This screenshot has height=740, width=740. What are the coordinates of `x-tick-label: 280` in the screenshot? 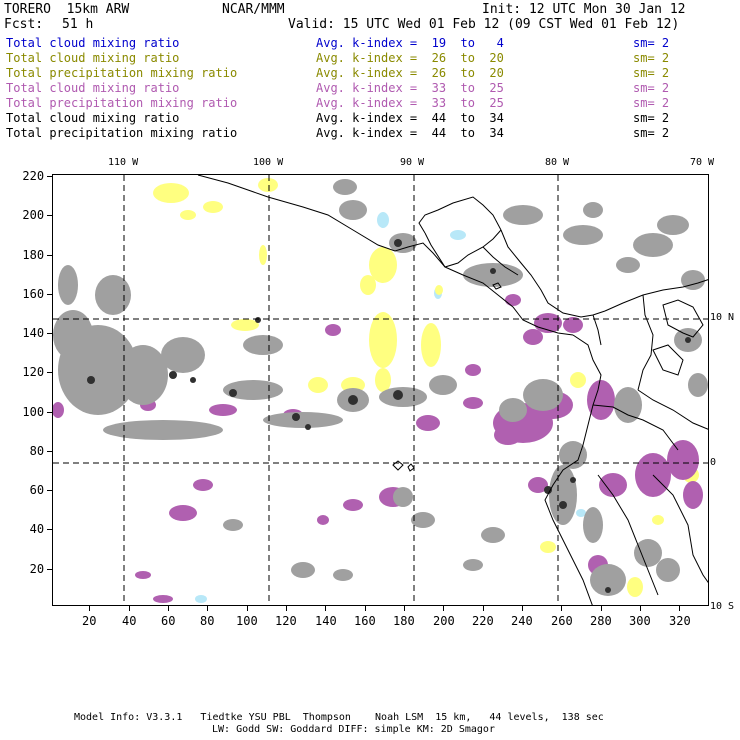 It's located at (601, 621).